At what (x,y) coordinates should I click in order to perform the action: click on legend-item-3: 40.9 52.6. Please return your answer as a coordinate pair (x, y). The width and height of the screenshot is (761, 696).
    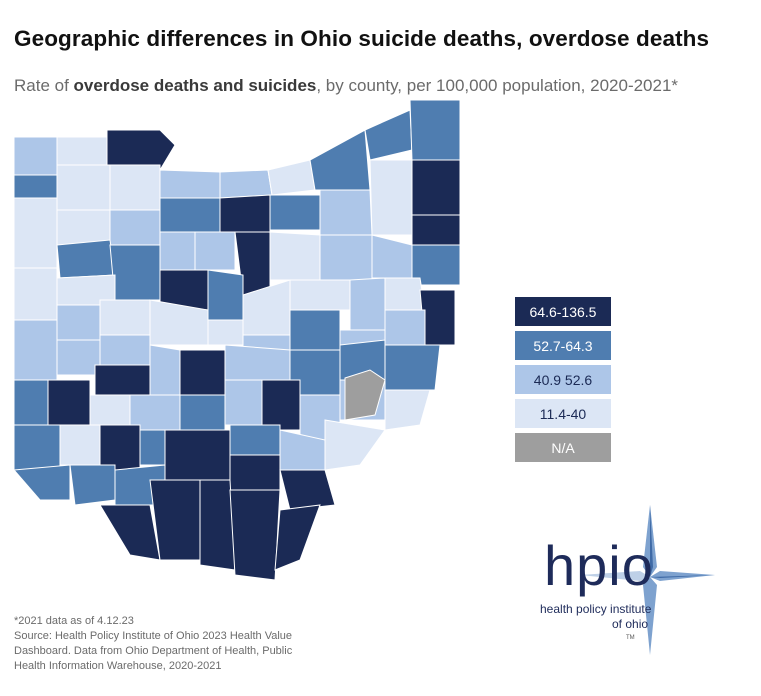
    Looking at the image, I should click on (563, 379).